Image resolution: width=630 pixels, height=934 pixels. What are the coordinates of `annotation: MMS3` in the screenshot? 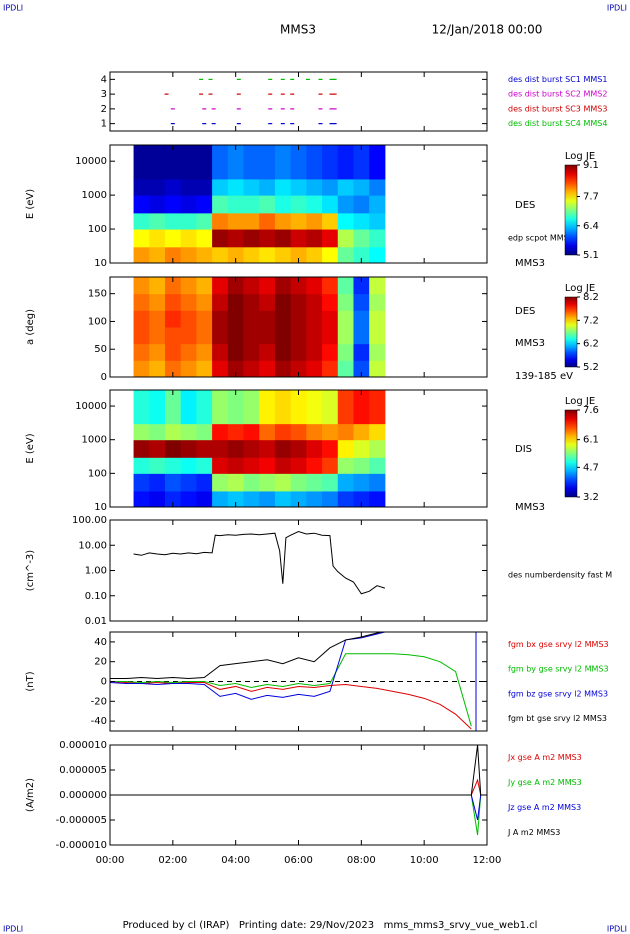 It's located at (530, 263).